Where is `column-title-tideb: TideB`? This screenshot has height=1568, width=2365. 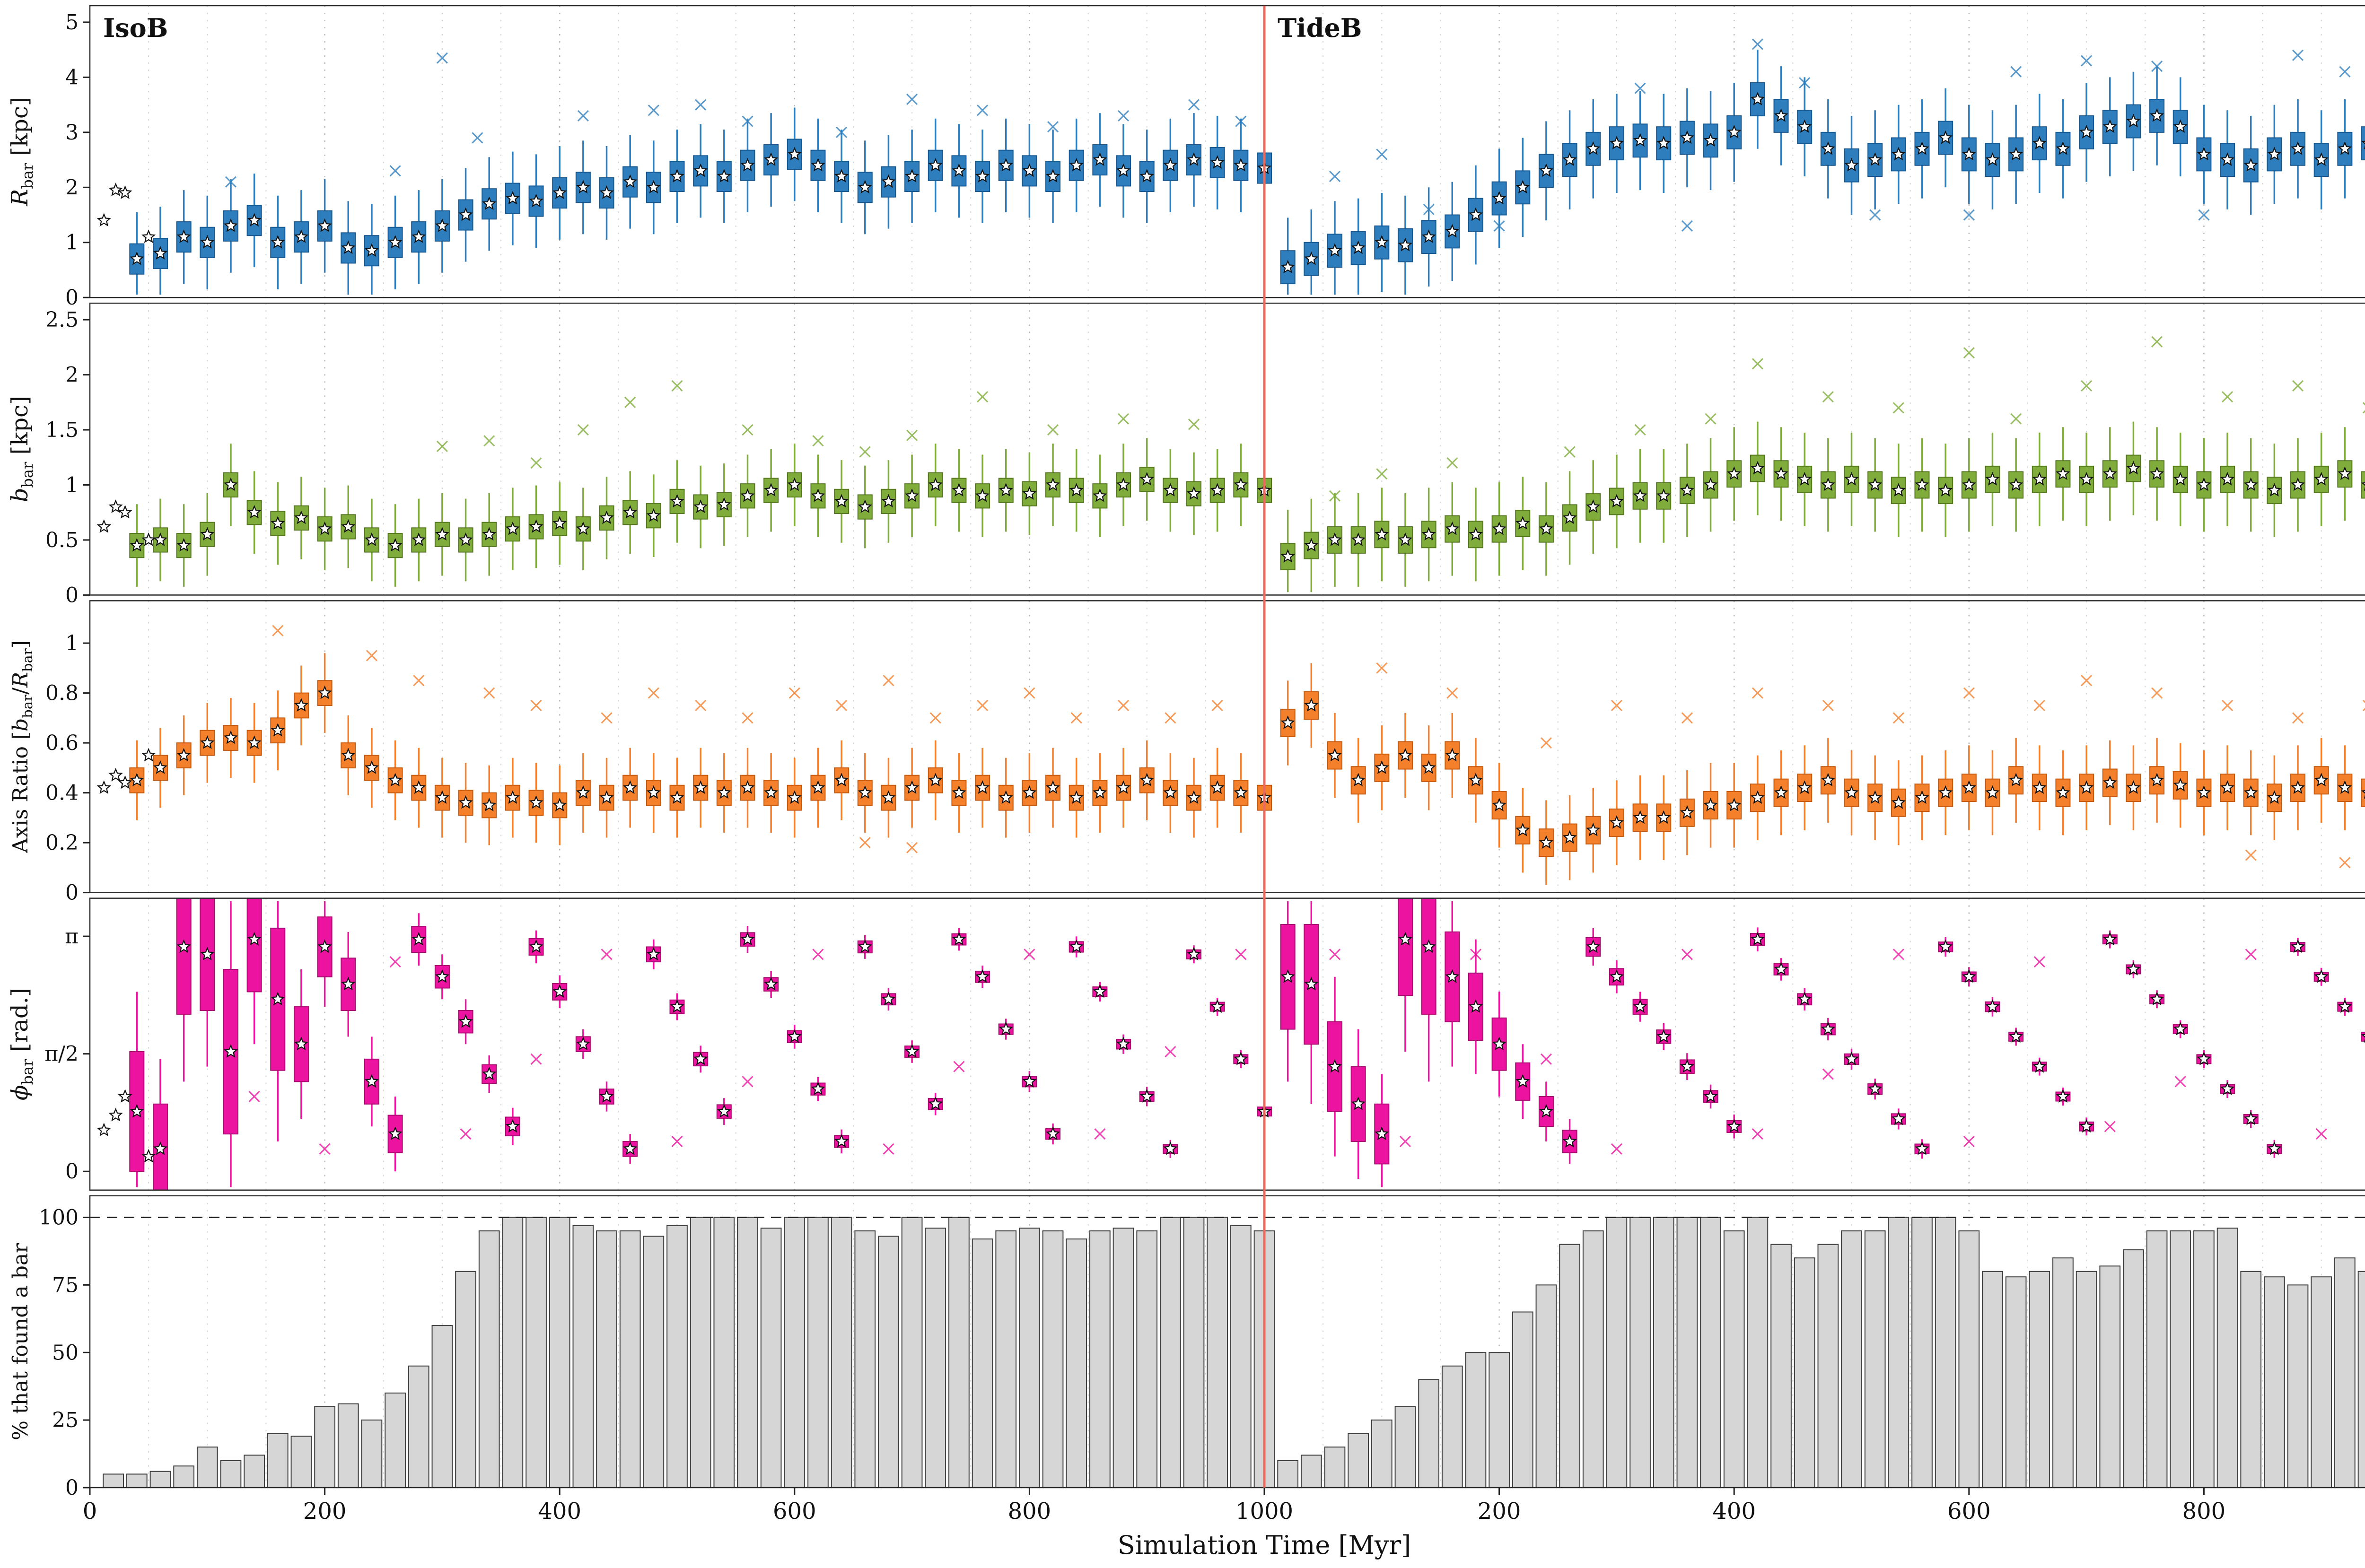
column-title-tideb: TideB is located at coordinates (1320, 28).